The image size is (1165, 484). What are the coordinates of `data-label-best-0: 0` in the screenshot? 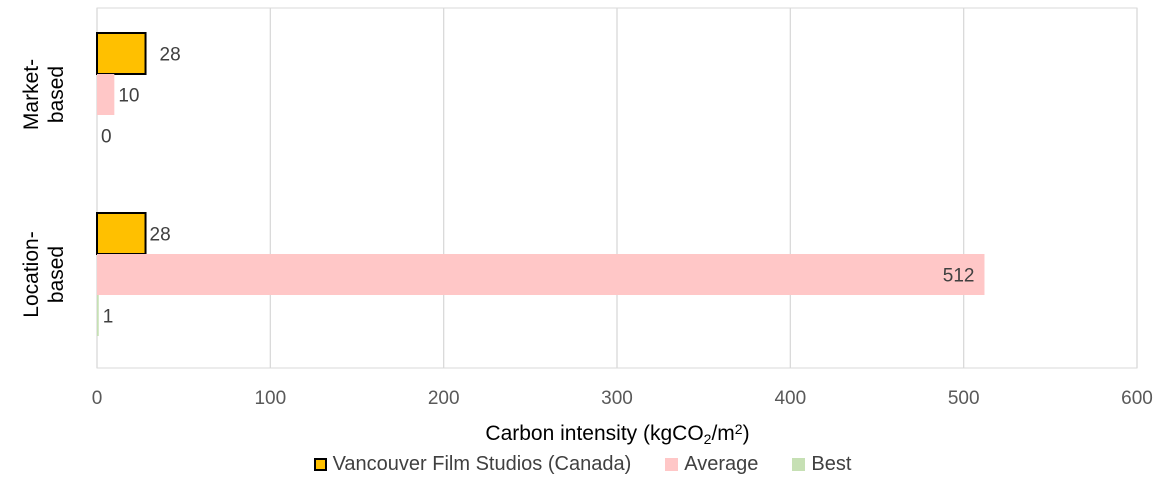 It's located at (106, 137).